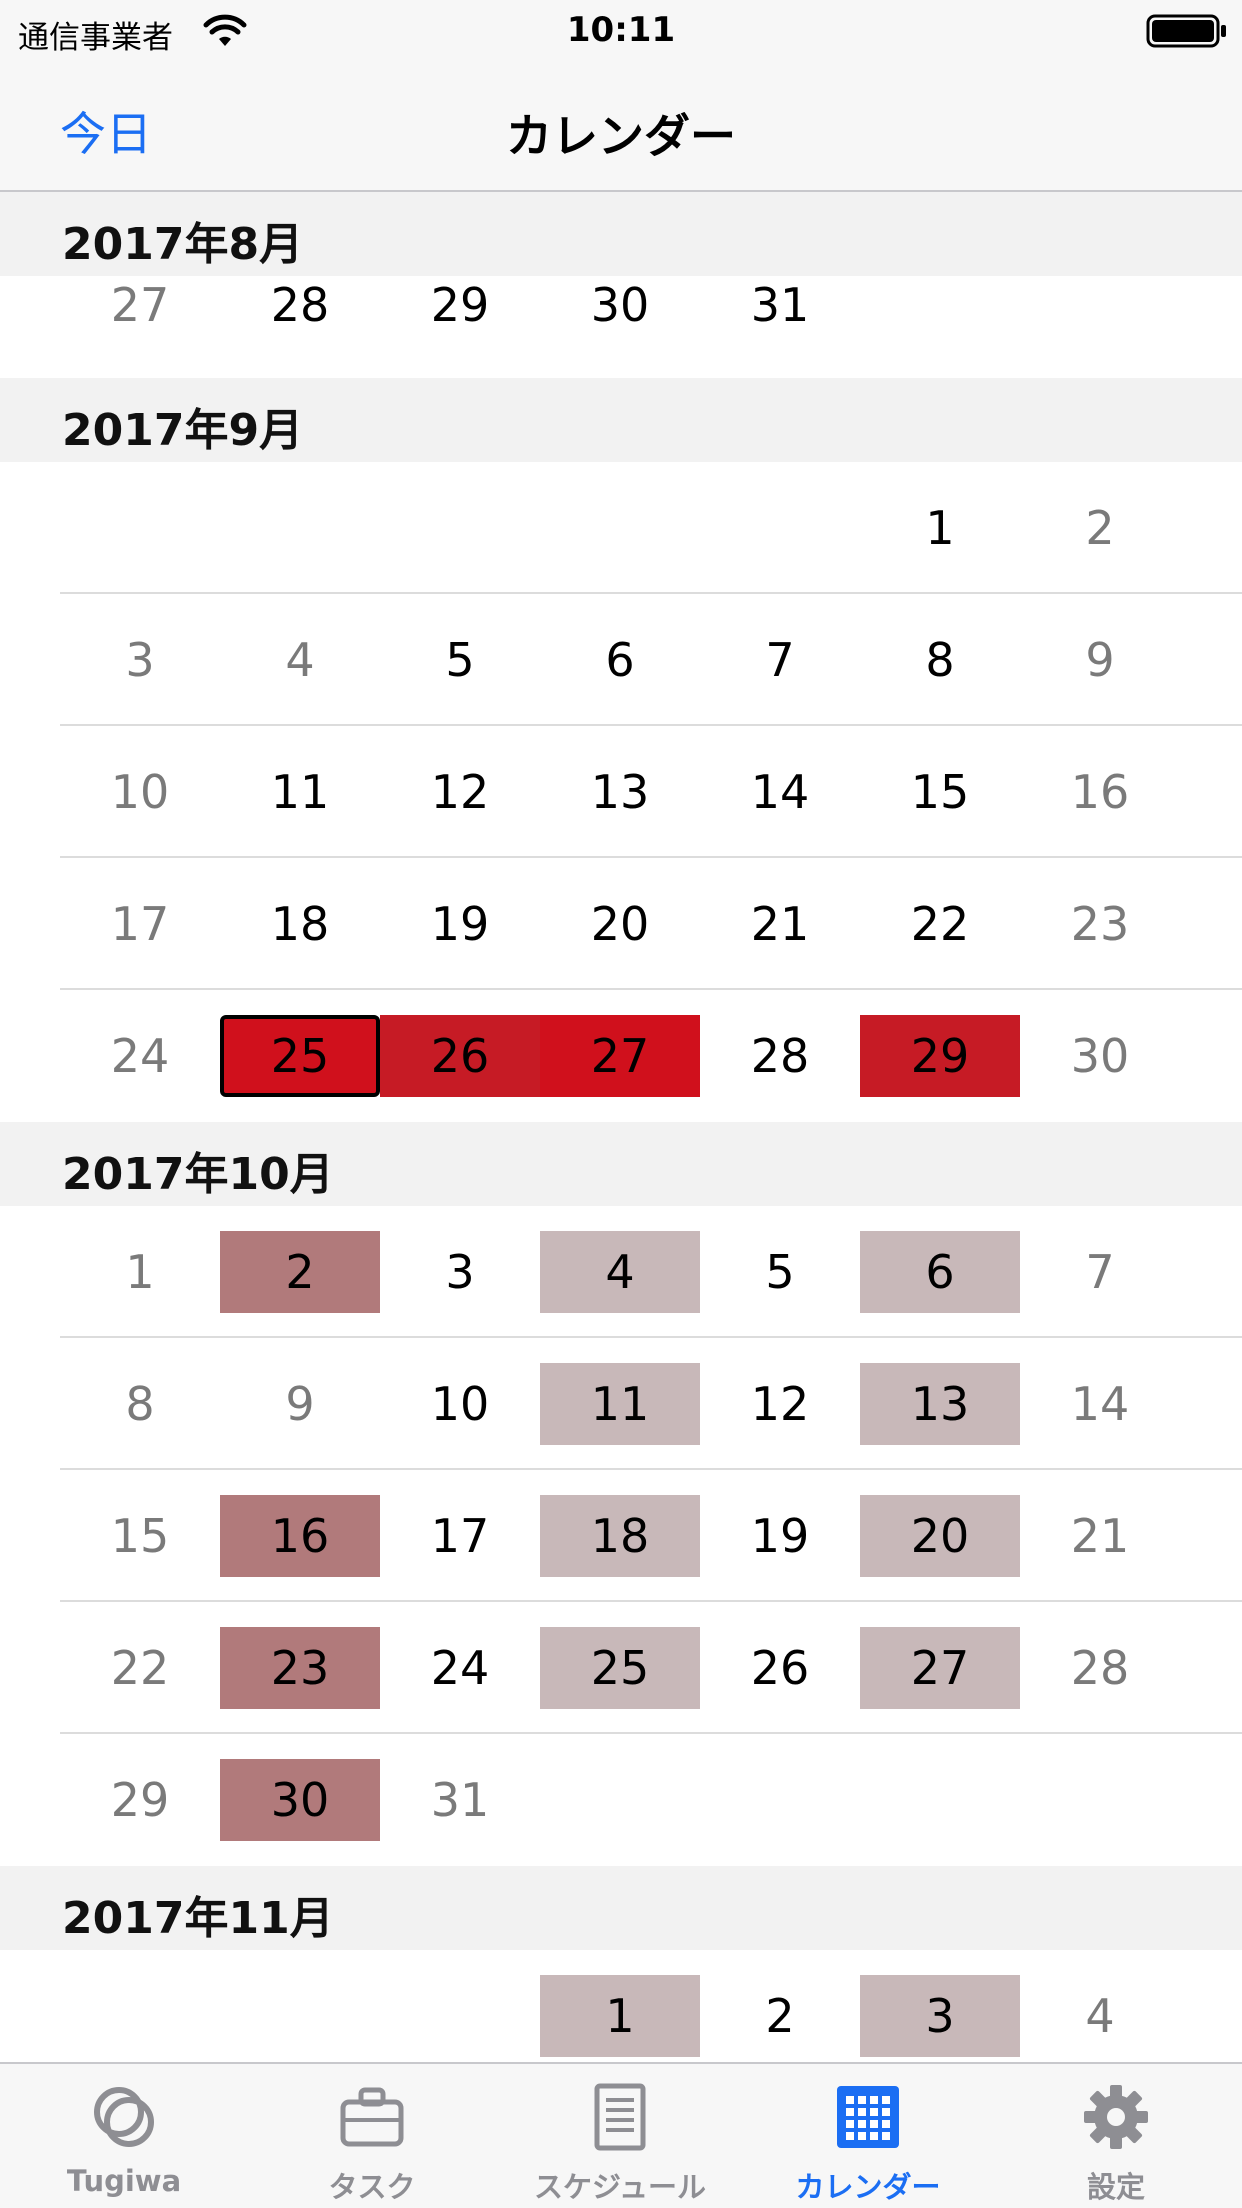  Describe the element at coordinates (621, 234) in the screenshot. I see `month-header: 2017年8月` at that location.